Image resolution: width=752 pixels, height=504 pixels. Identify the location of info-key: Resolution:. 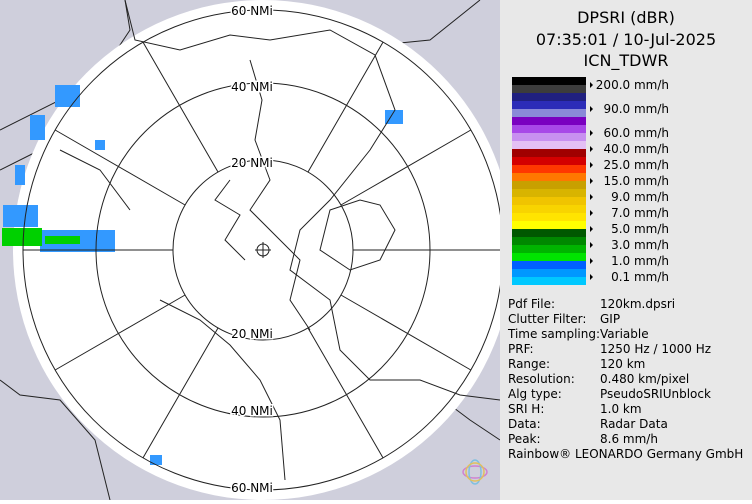
(541, 379).